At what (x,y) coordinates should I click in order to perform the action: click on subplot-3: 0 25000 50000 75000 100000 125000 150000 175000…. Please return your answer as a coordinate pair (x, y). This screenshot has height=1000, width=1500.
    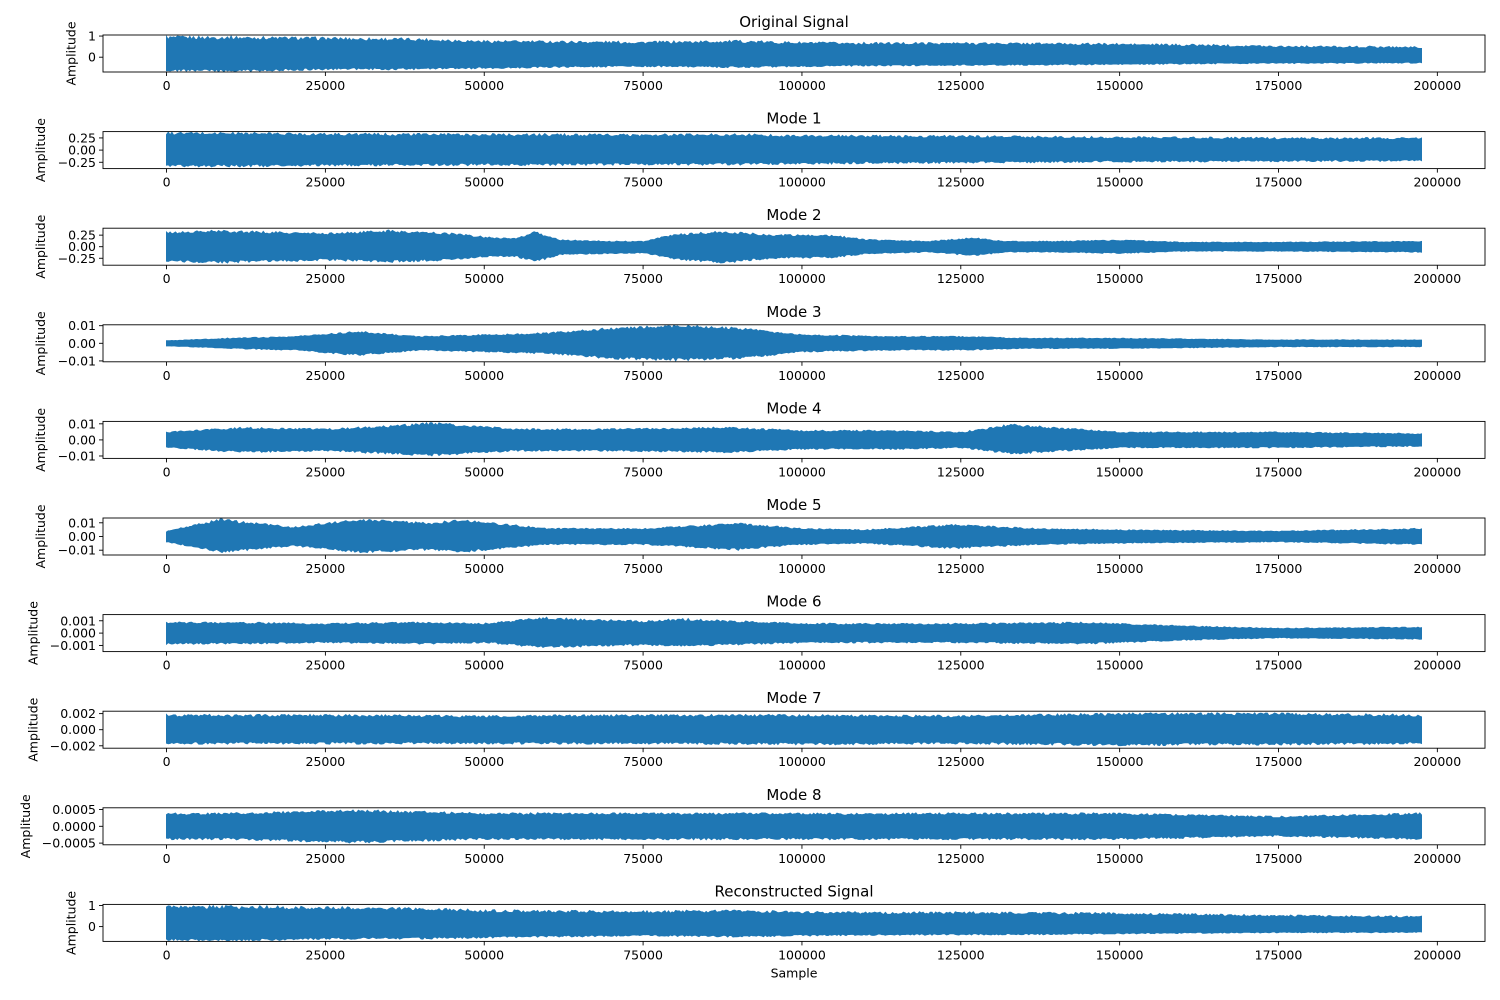
    Looking at the image, I should click on (759, 246).